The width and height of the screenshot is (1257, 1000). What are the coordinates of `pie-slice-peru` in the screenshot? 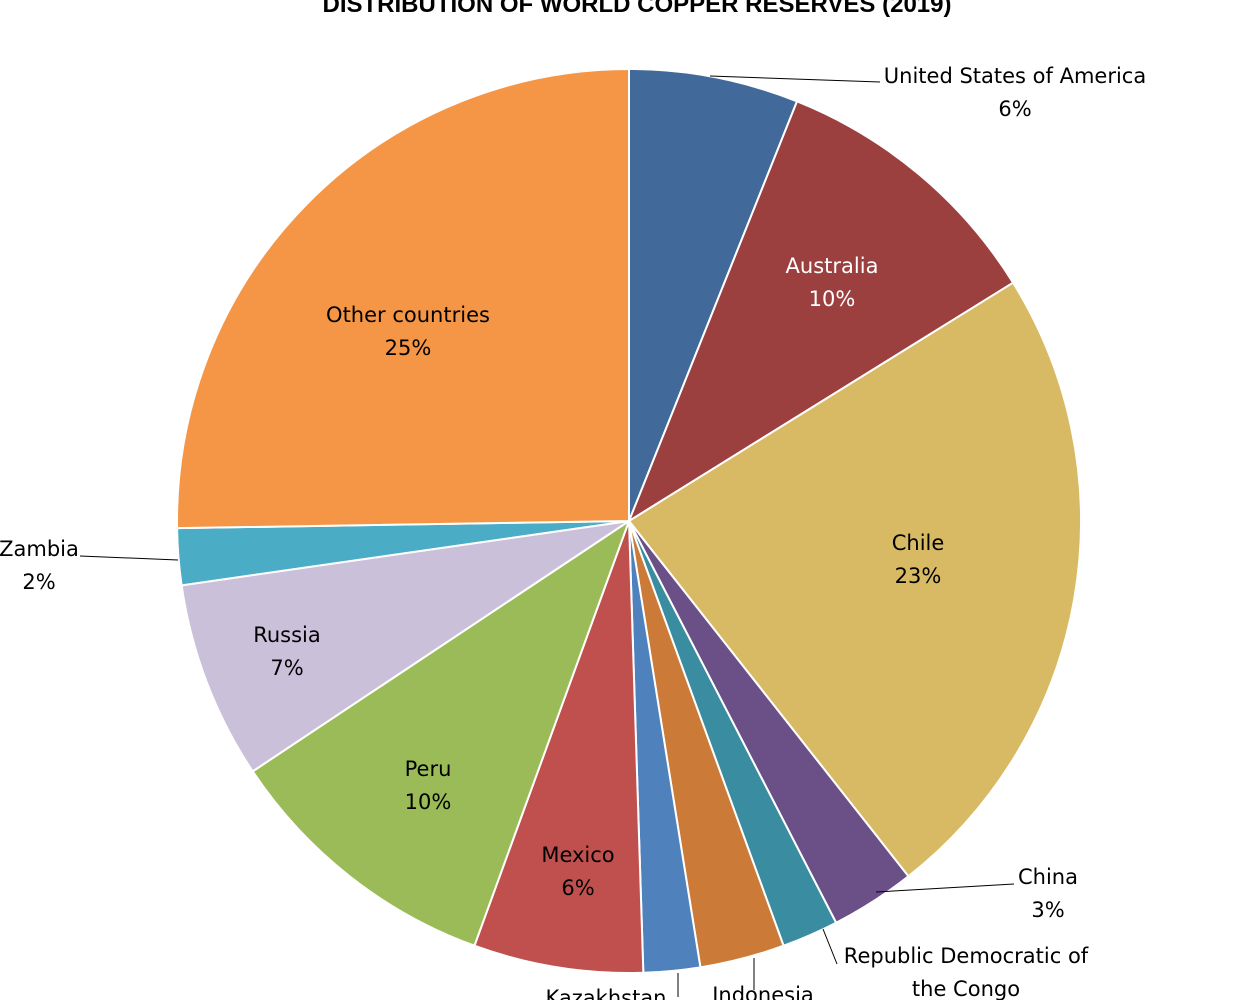 It's located at (441, 733).